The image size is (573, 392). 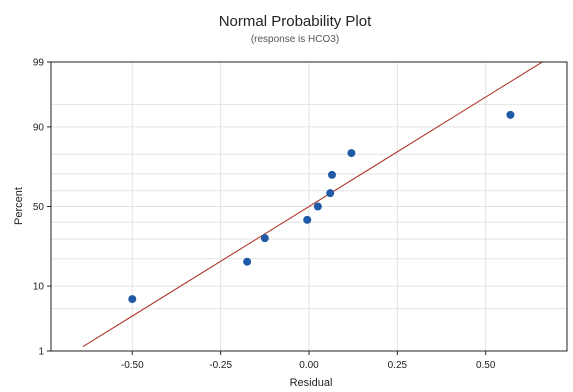 What do you see at coordinates (39, 127) in the screenshot?
I see `y-tick-label: 90` at bounding box center [39, 127].